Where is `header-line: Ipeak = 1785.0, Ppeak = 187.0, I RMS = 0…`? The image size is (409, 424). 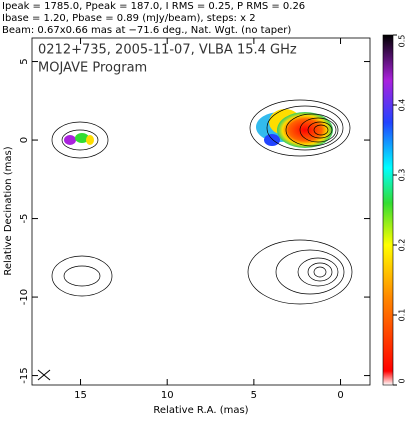 header-line: Ipeak = 1785.0, Ppeak = 187.0, I RMS = 0… is located at coordinates (153, 6).